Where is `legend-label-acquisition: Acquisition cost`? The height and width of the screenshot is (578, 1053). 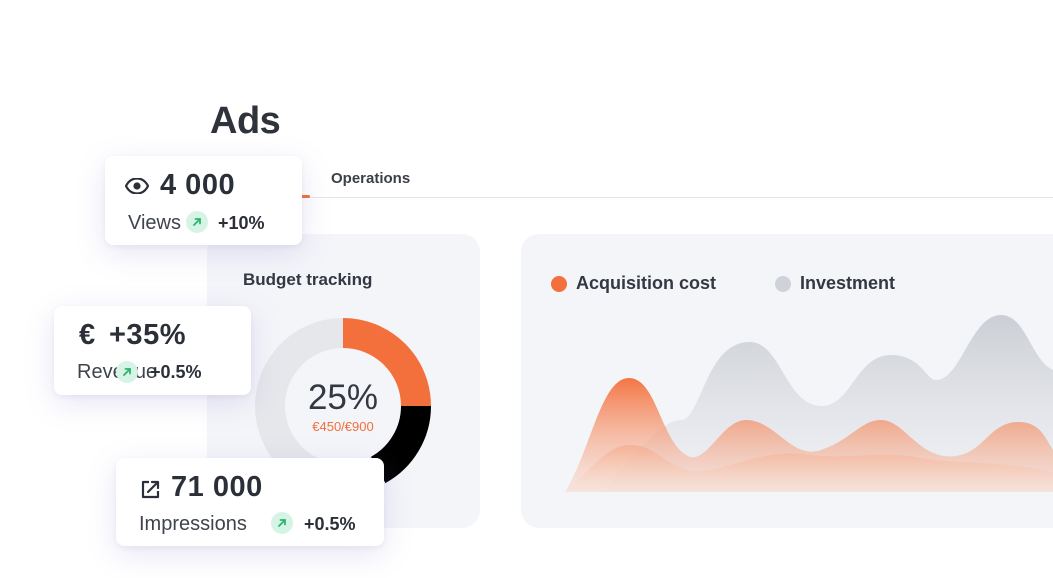 legend-label-acquisition: Acquisition cost is located at coordinates (646, 283).